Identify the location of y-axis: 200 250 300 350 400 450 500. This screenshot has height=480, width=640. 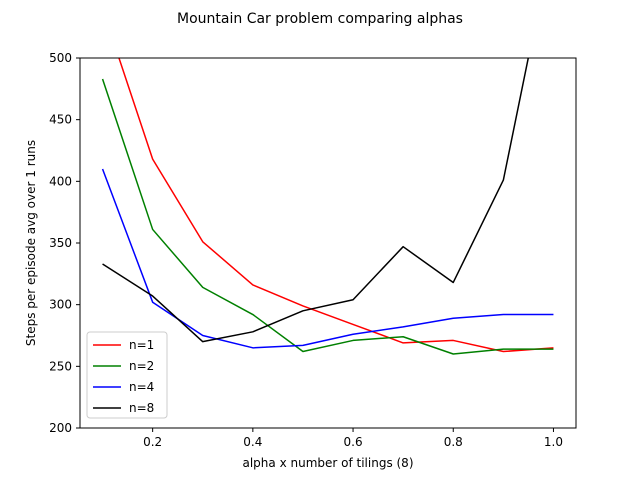
(64, 243).